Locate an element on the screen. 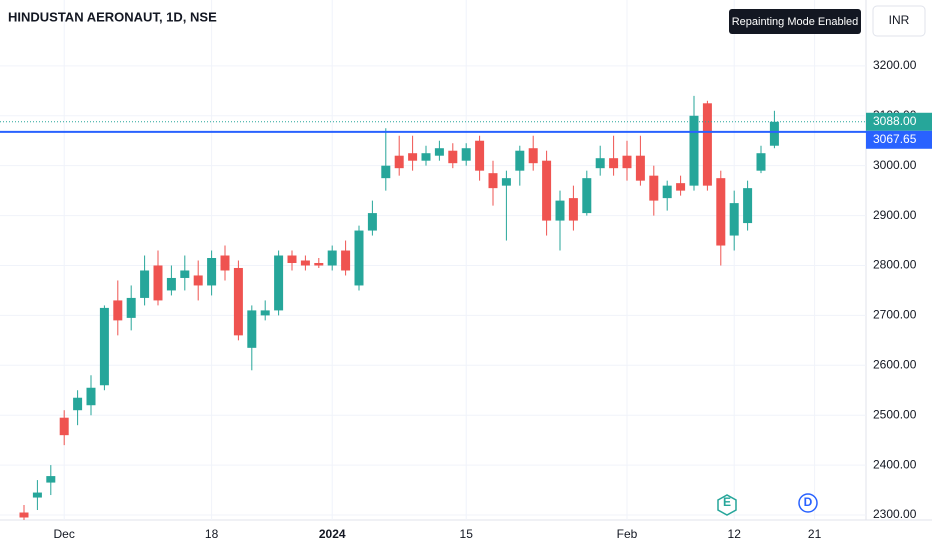 Image resolution: width=932 pixels, height=550 pixels. x-tick-label: Feb is located at coordinates (627, 534).